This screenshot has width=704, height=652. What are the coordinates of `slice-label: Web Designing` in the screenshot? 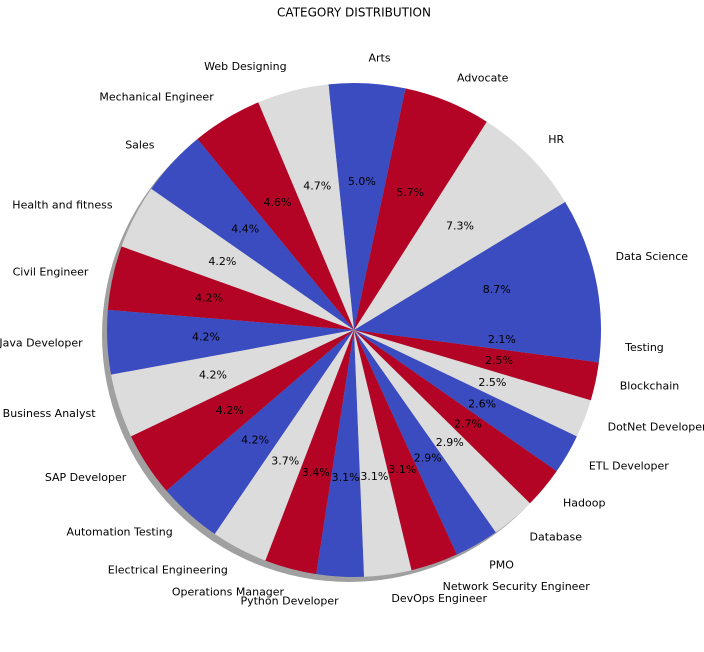 It's located at (245, 66).